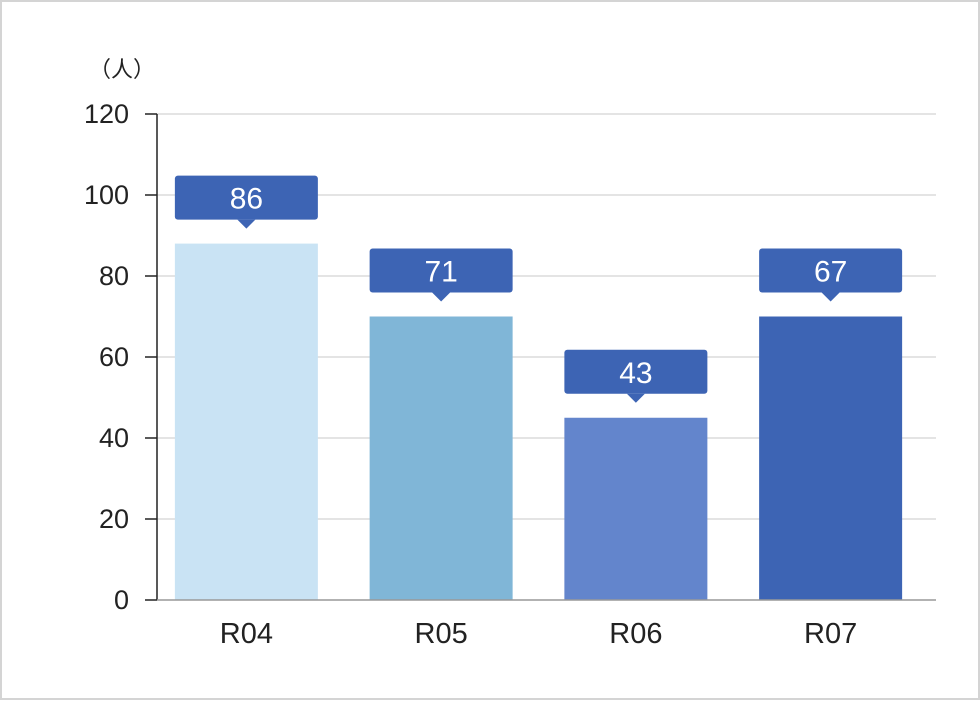 Image resolution: width=980 pixels, height=703 pixels. What do you see at coordinates (106, 195) in the screenshot?
I see `y-tick-label: 100` at bounding box center [106, 195].